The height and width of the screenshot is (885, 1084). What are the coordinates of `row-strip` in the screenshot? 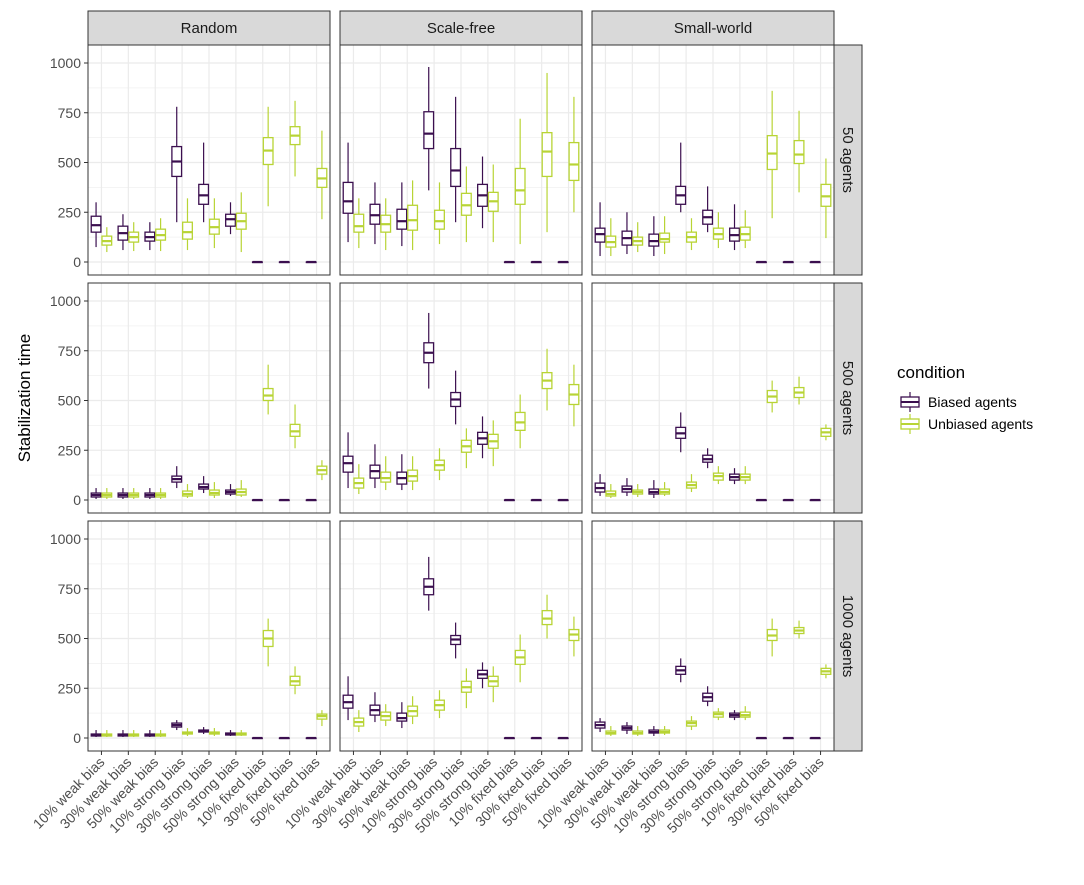 It's located at (848, 398).